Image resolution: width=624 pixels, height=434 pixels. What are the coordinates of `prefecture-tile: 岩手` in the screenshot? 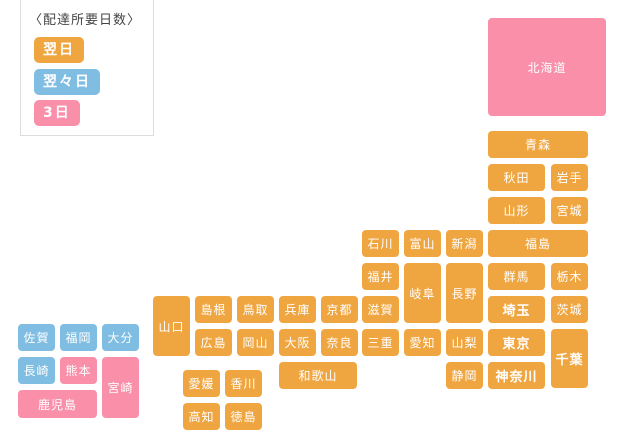 It's located at (569, 177).